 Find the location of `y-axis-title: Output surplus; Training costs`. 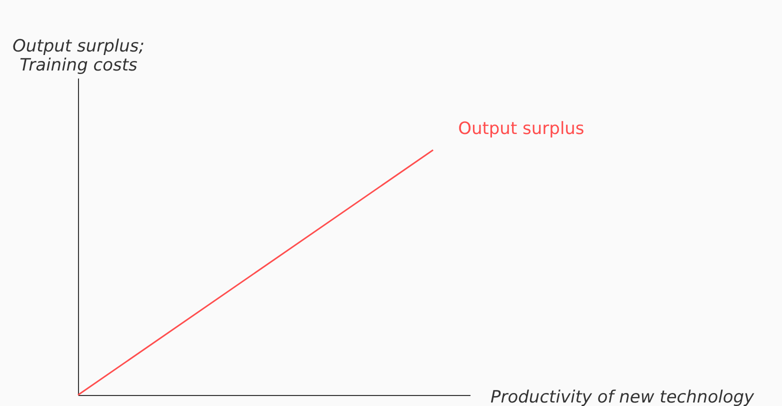

y-axis-title: Output surplus; Training costs is located at coordinates (78, 56).